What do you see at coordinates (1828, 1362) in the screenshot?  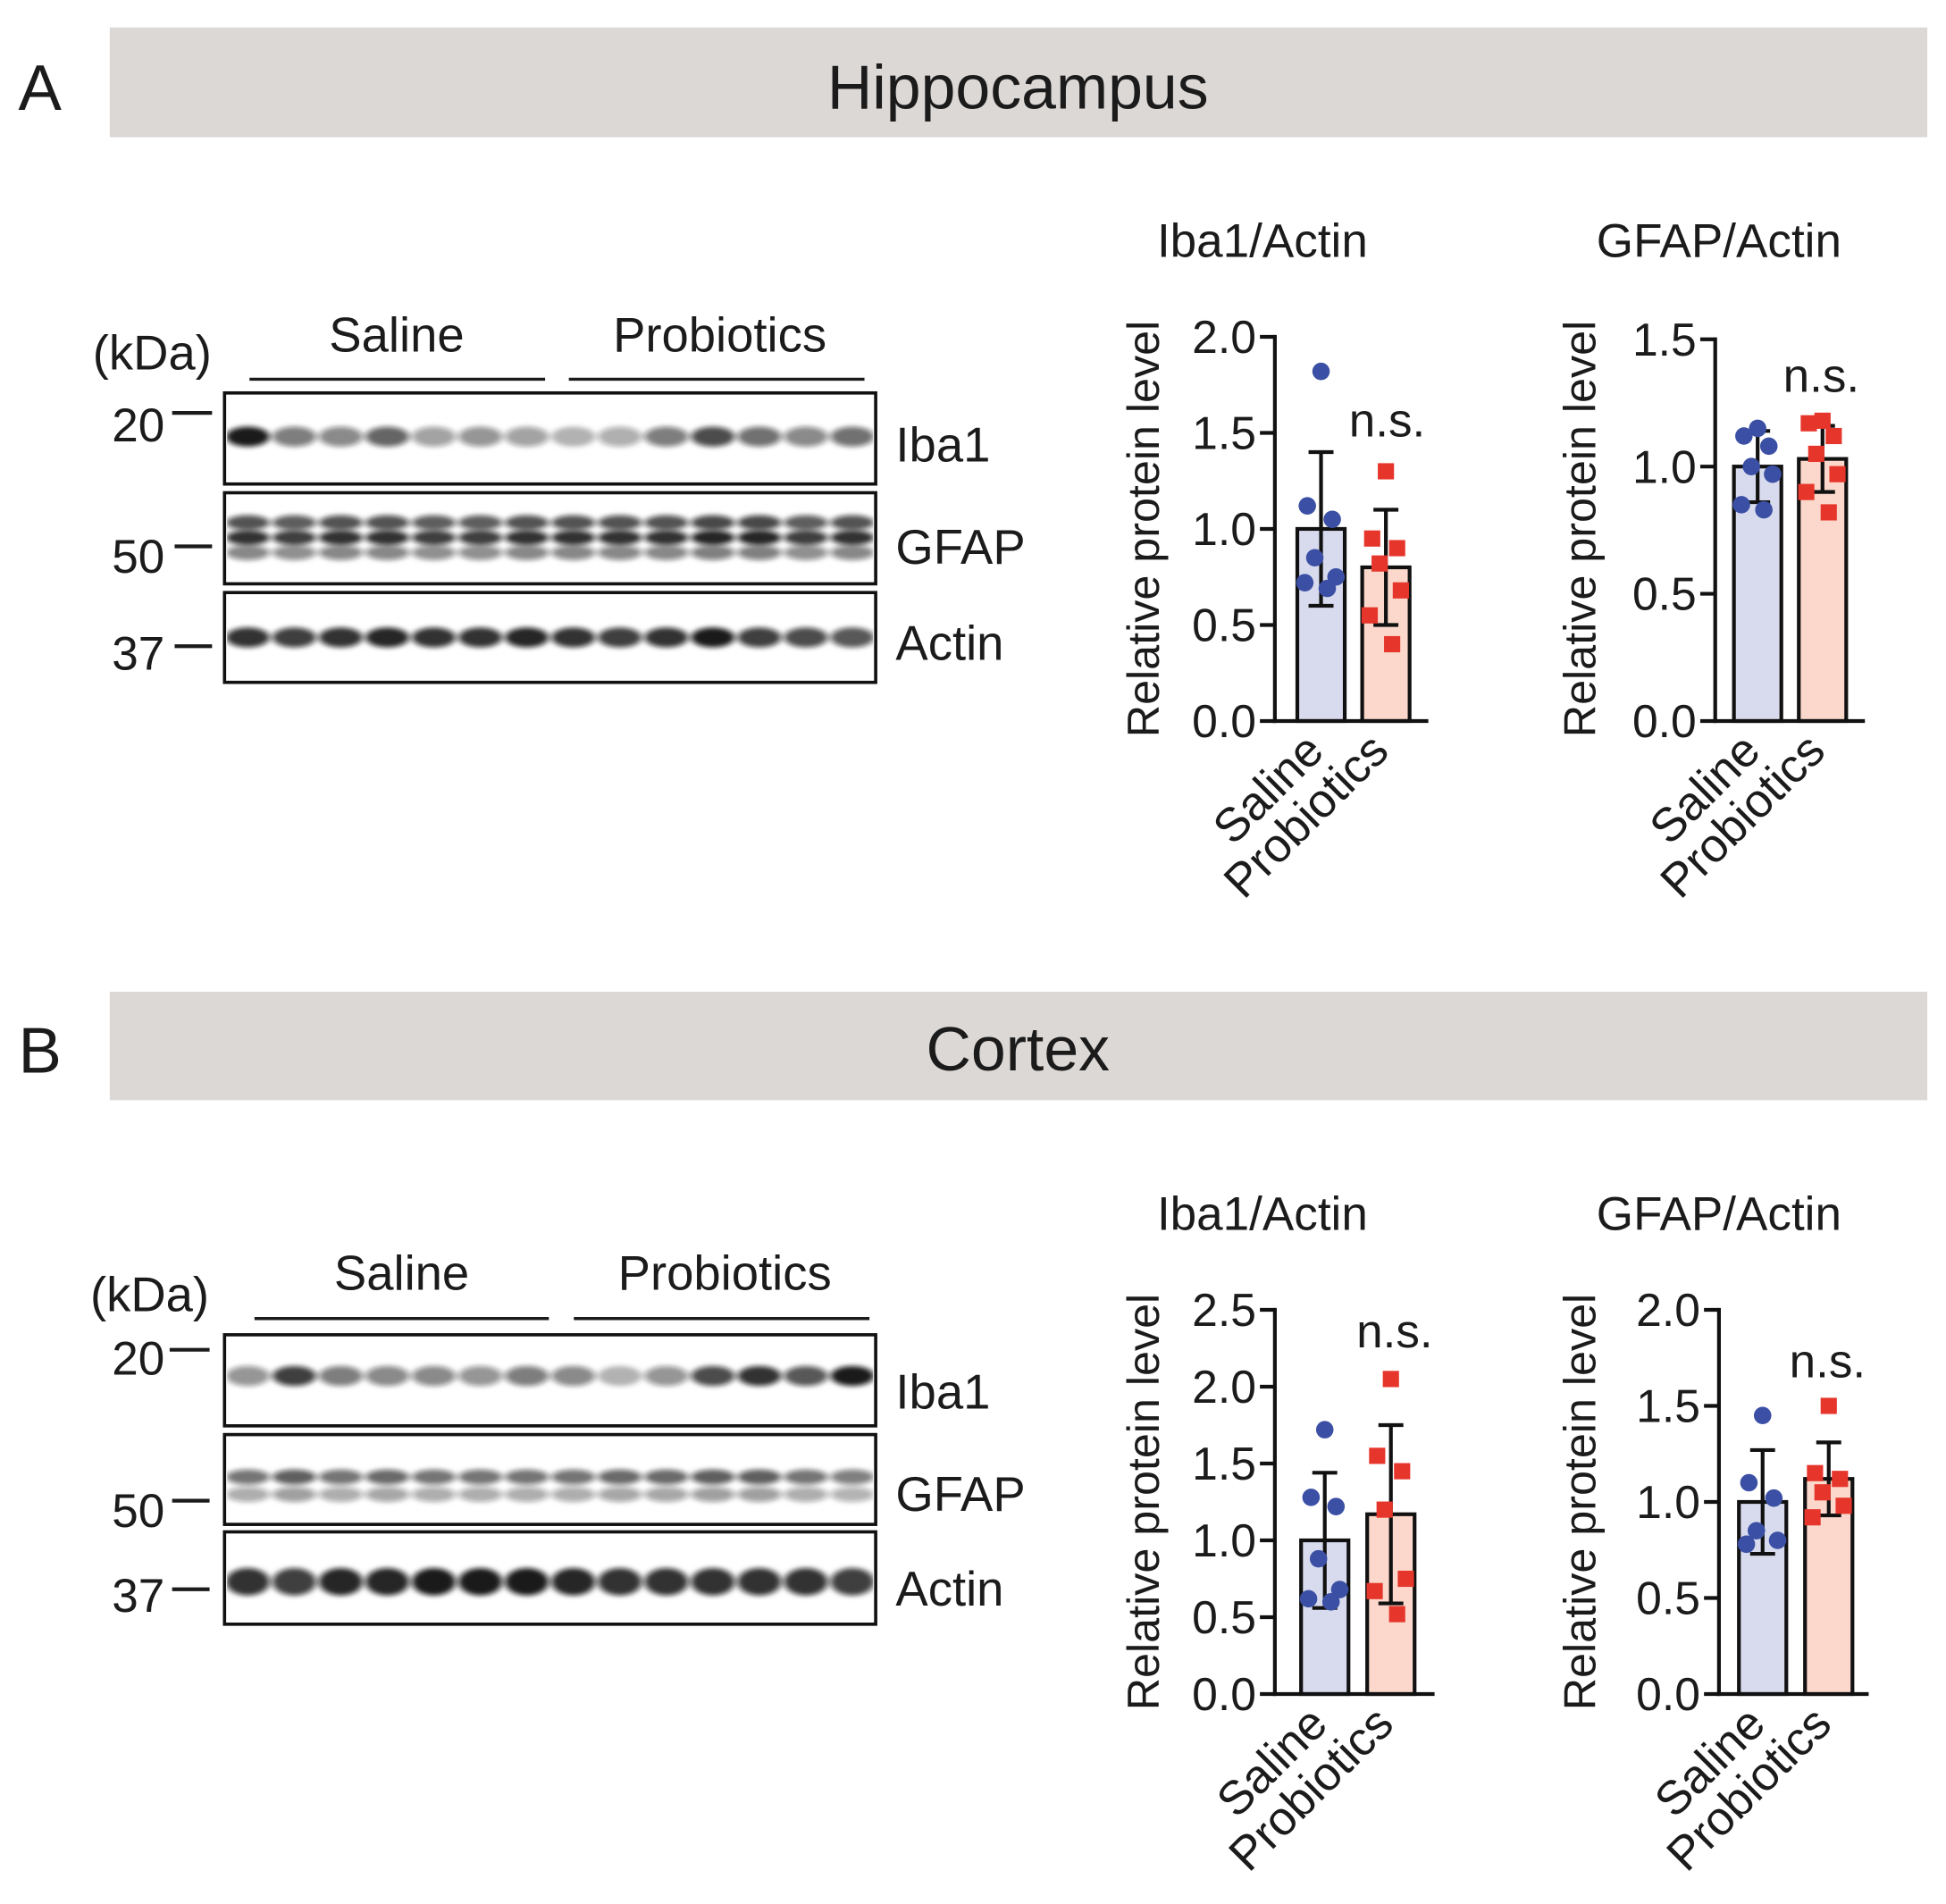 I see `significance-annotation: n.s.` at bounding box center [1828, 1362].